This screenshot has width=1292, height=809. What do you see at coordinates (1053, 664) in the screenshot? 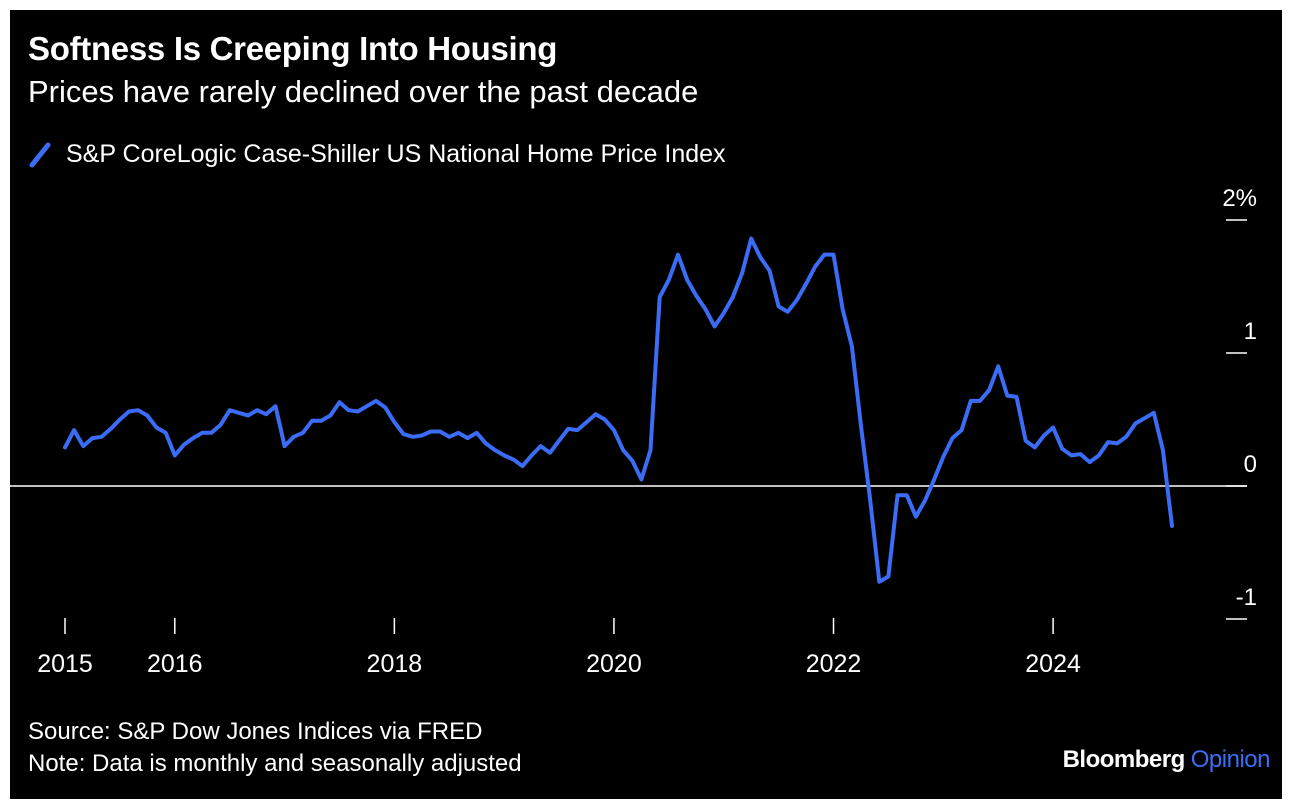
I see `x-tick-label: 2024` at bounding box center [1053, 664].